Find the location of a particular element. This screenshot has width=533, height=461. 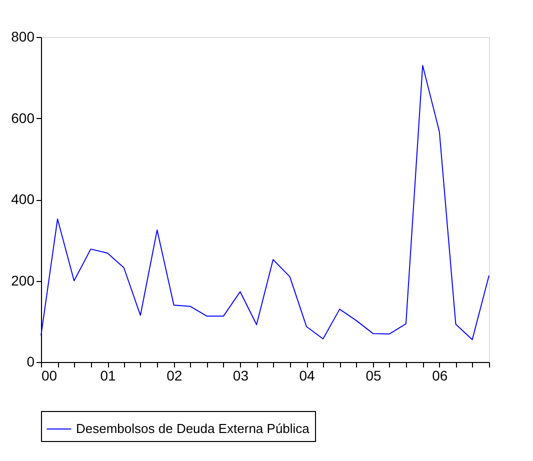

x-tick-label: 06 is located at coordinates (440, 376).